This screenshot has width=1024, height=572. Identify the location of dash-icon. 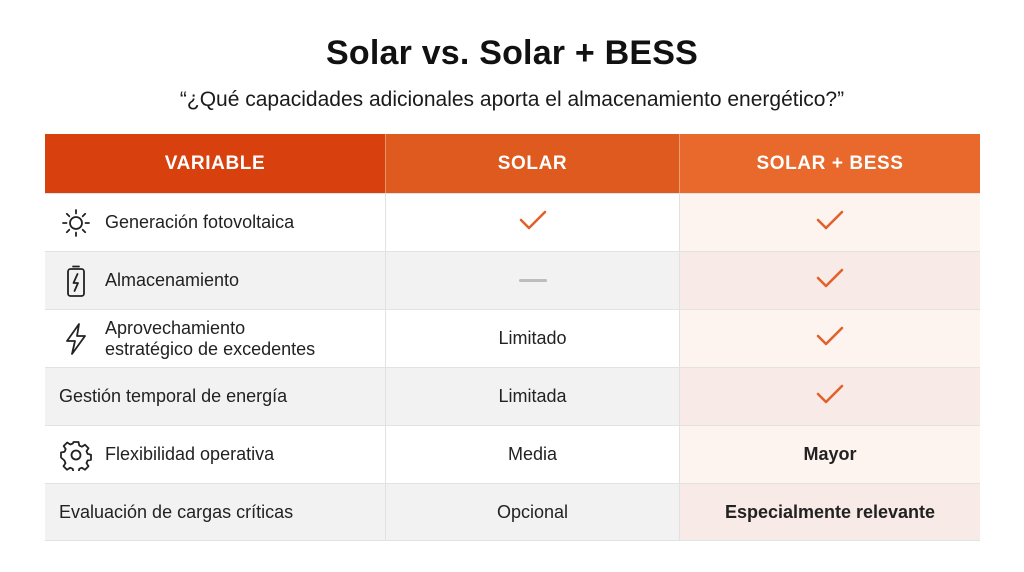
(532, 280).